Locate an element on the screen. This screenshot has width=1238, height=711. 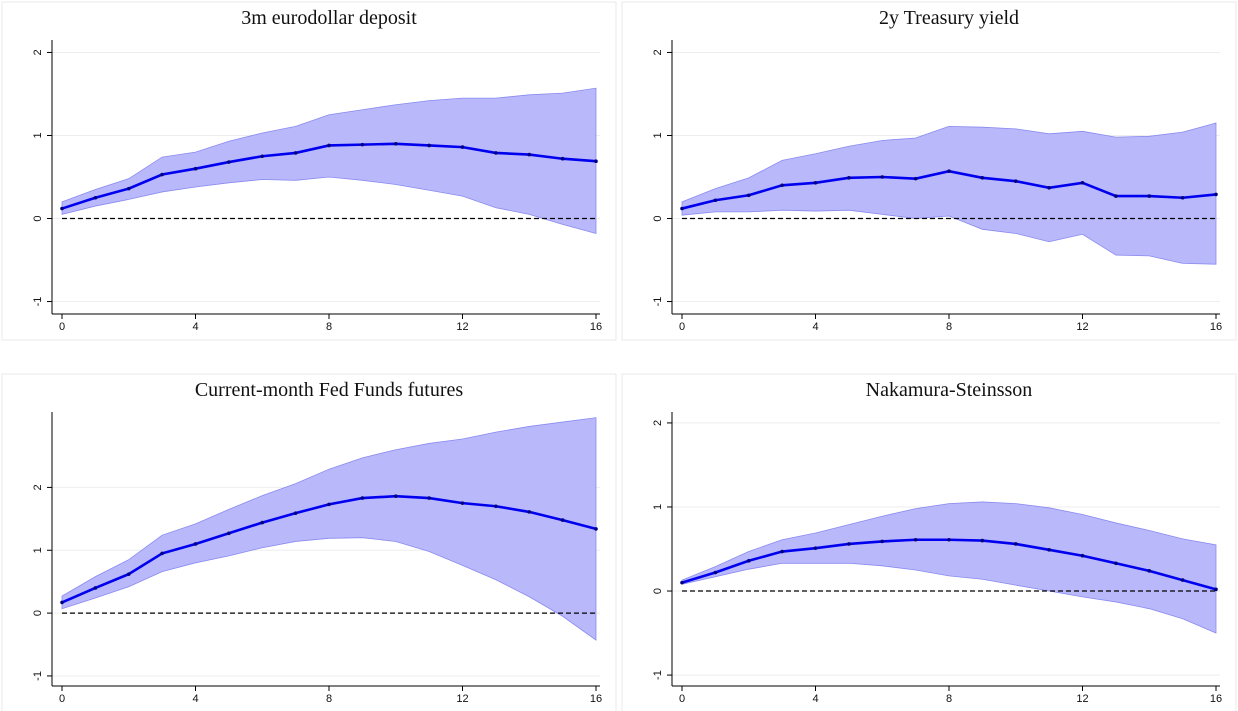
panel-title: 2y Treasury yield is located at coordinates (949, 18).